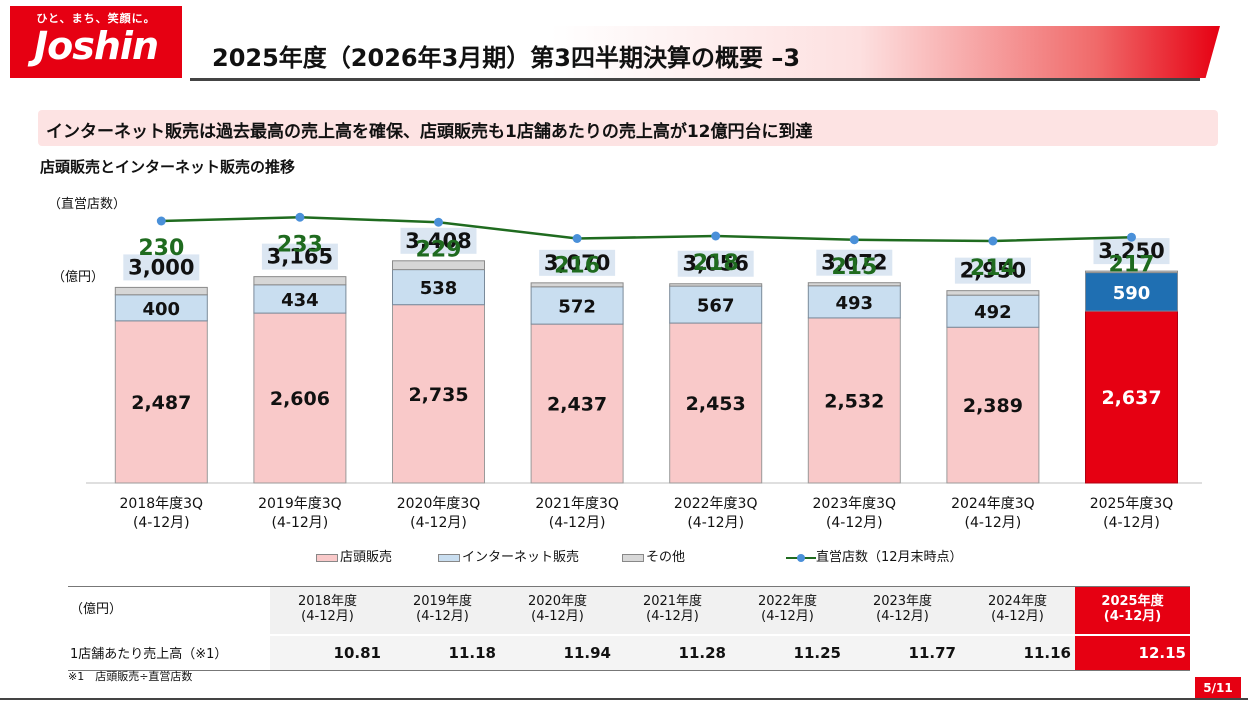 The image size is (1248, 702). I want to click on net-value-label: 492, so click(993, 312).